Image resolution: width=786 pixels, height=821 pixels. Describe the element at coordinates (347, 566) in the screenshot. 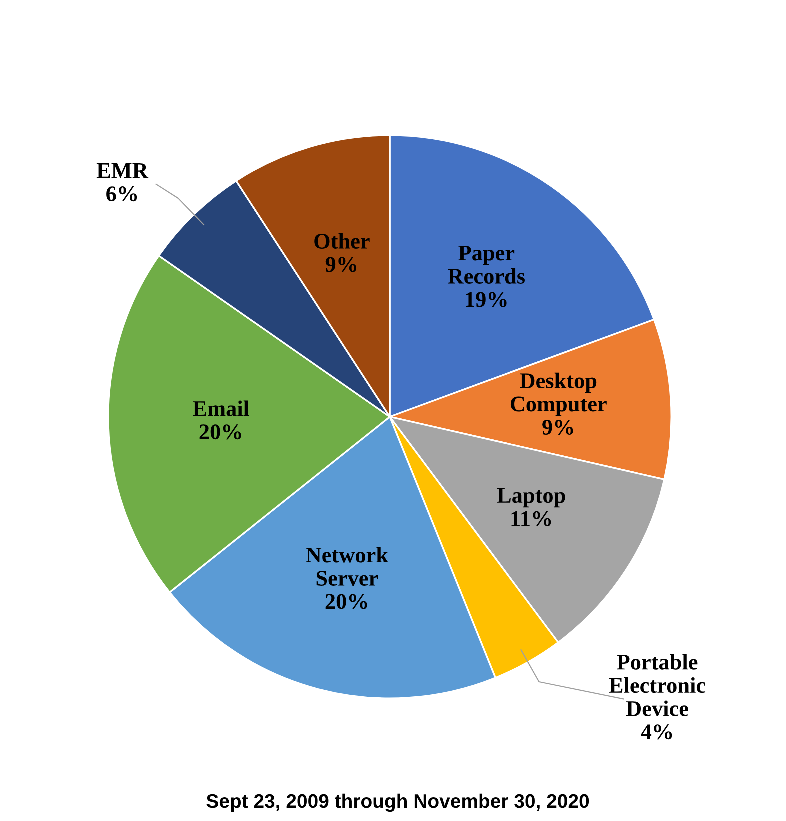

I see `slice-label: Network Server` at that location.